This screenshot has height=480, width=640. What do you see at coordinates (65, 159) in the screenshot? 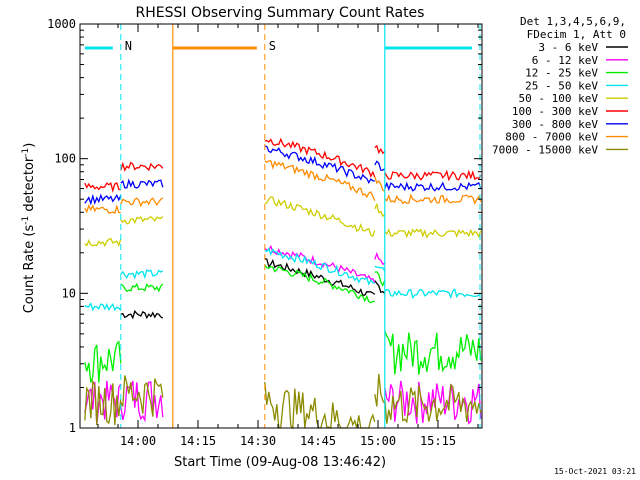
I see `y-tick-label: 100` at bounding box center [65, 159].